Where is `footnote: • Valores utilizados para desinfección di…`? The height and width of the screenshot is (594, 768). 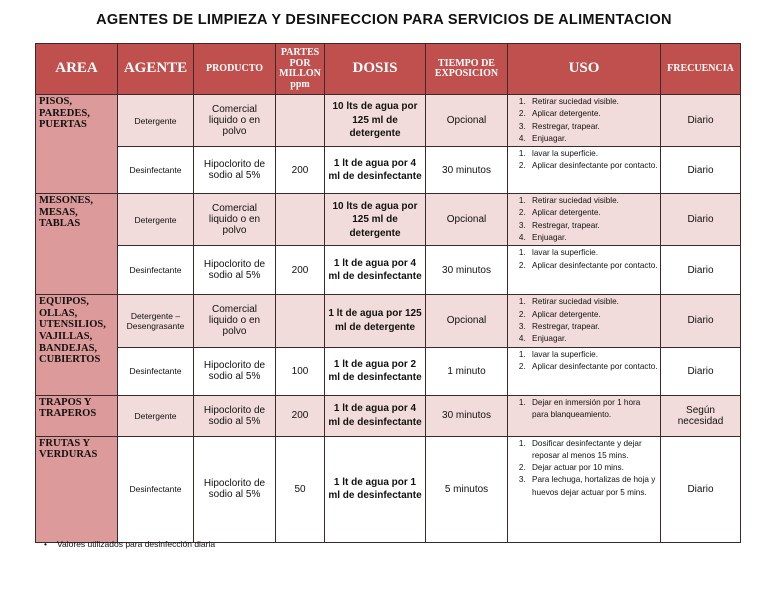 footnote: • Valores utilizados para desinfección di… is located at coordinates (129, 544).